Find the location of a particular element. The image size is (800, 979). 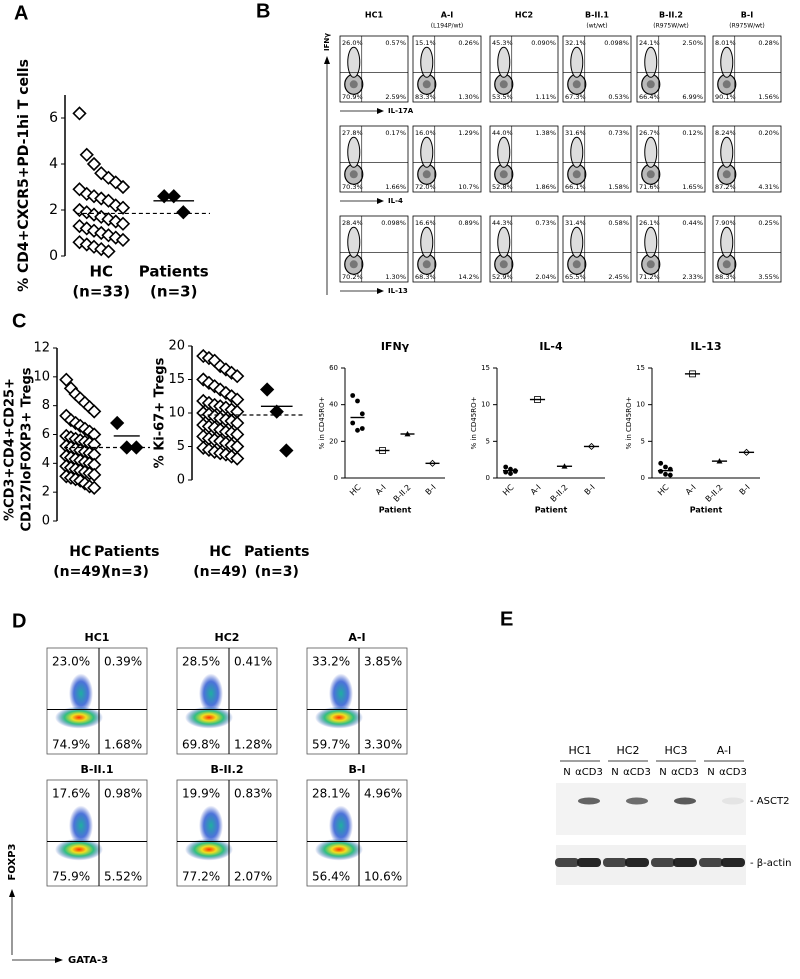

quadrant-value: 90.1% is located at coordinates (725, 97).